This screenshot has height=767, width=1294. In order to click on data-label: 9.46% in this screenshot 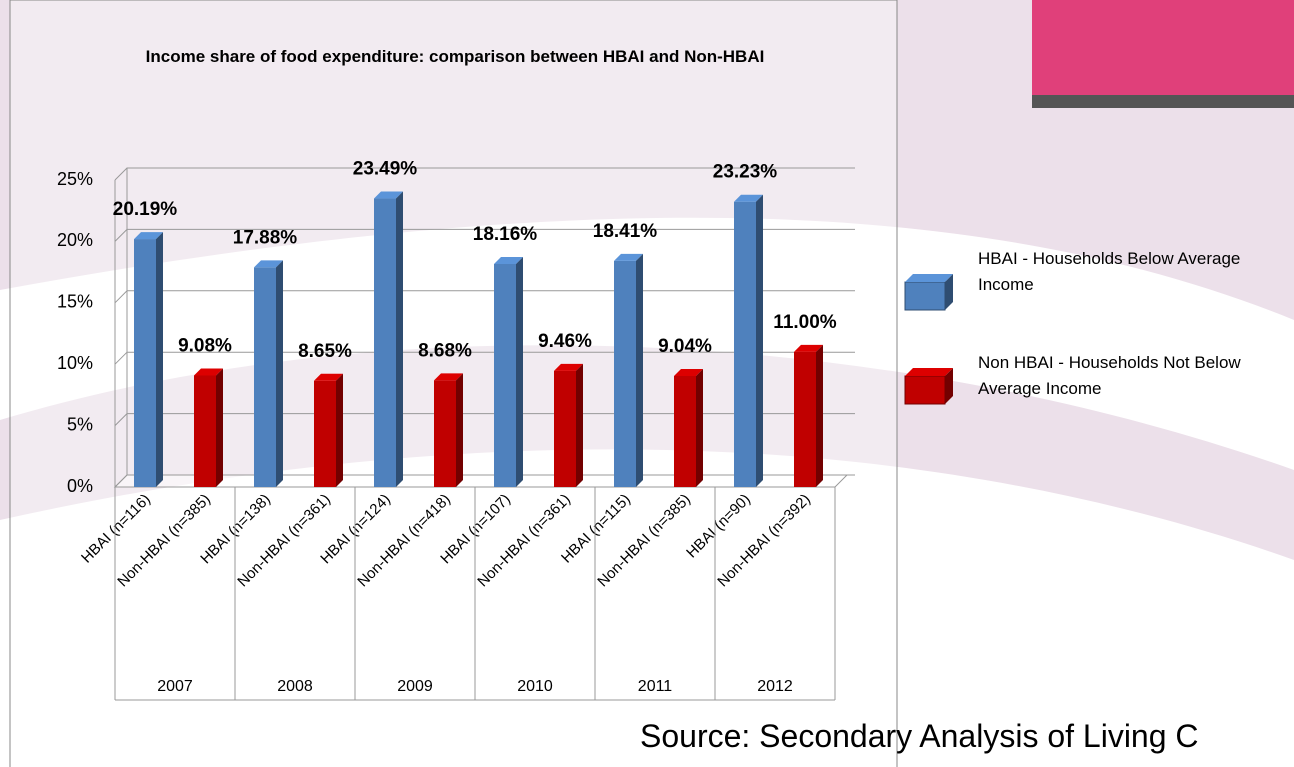, I will do `click(565, 341)`.